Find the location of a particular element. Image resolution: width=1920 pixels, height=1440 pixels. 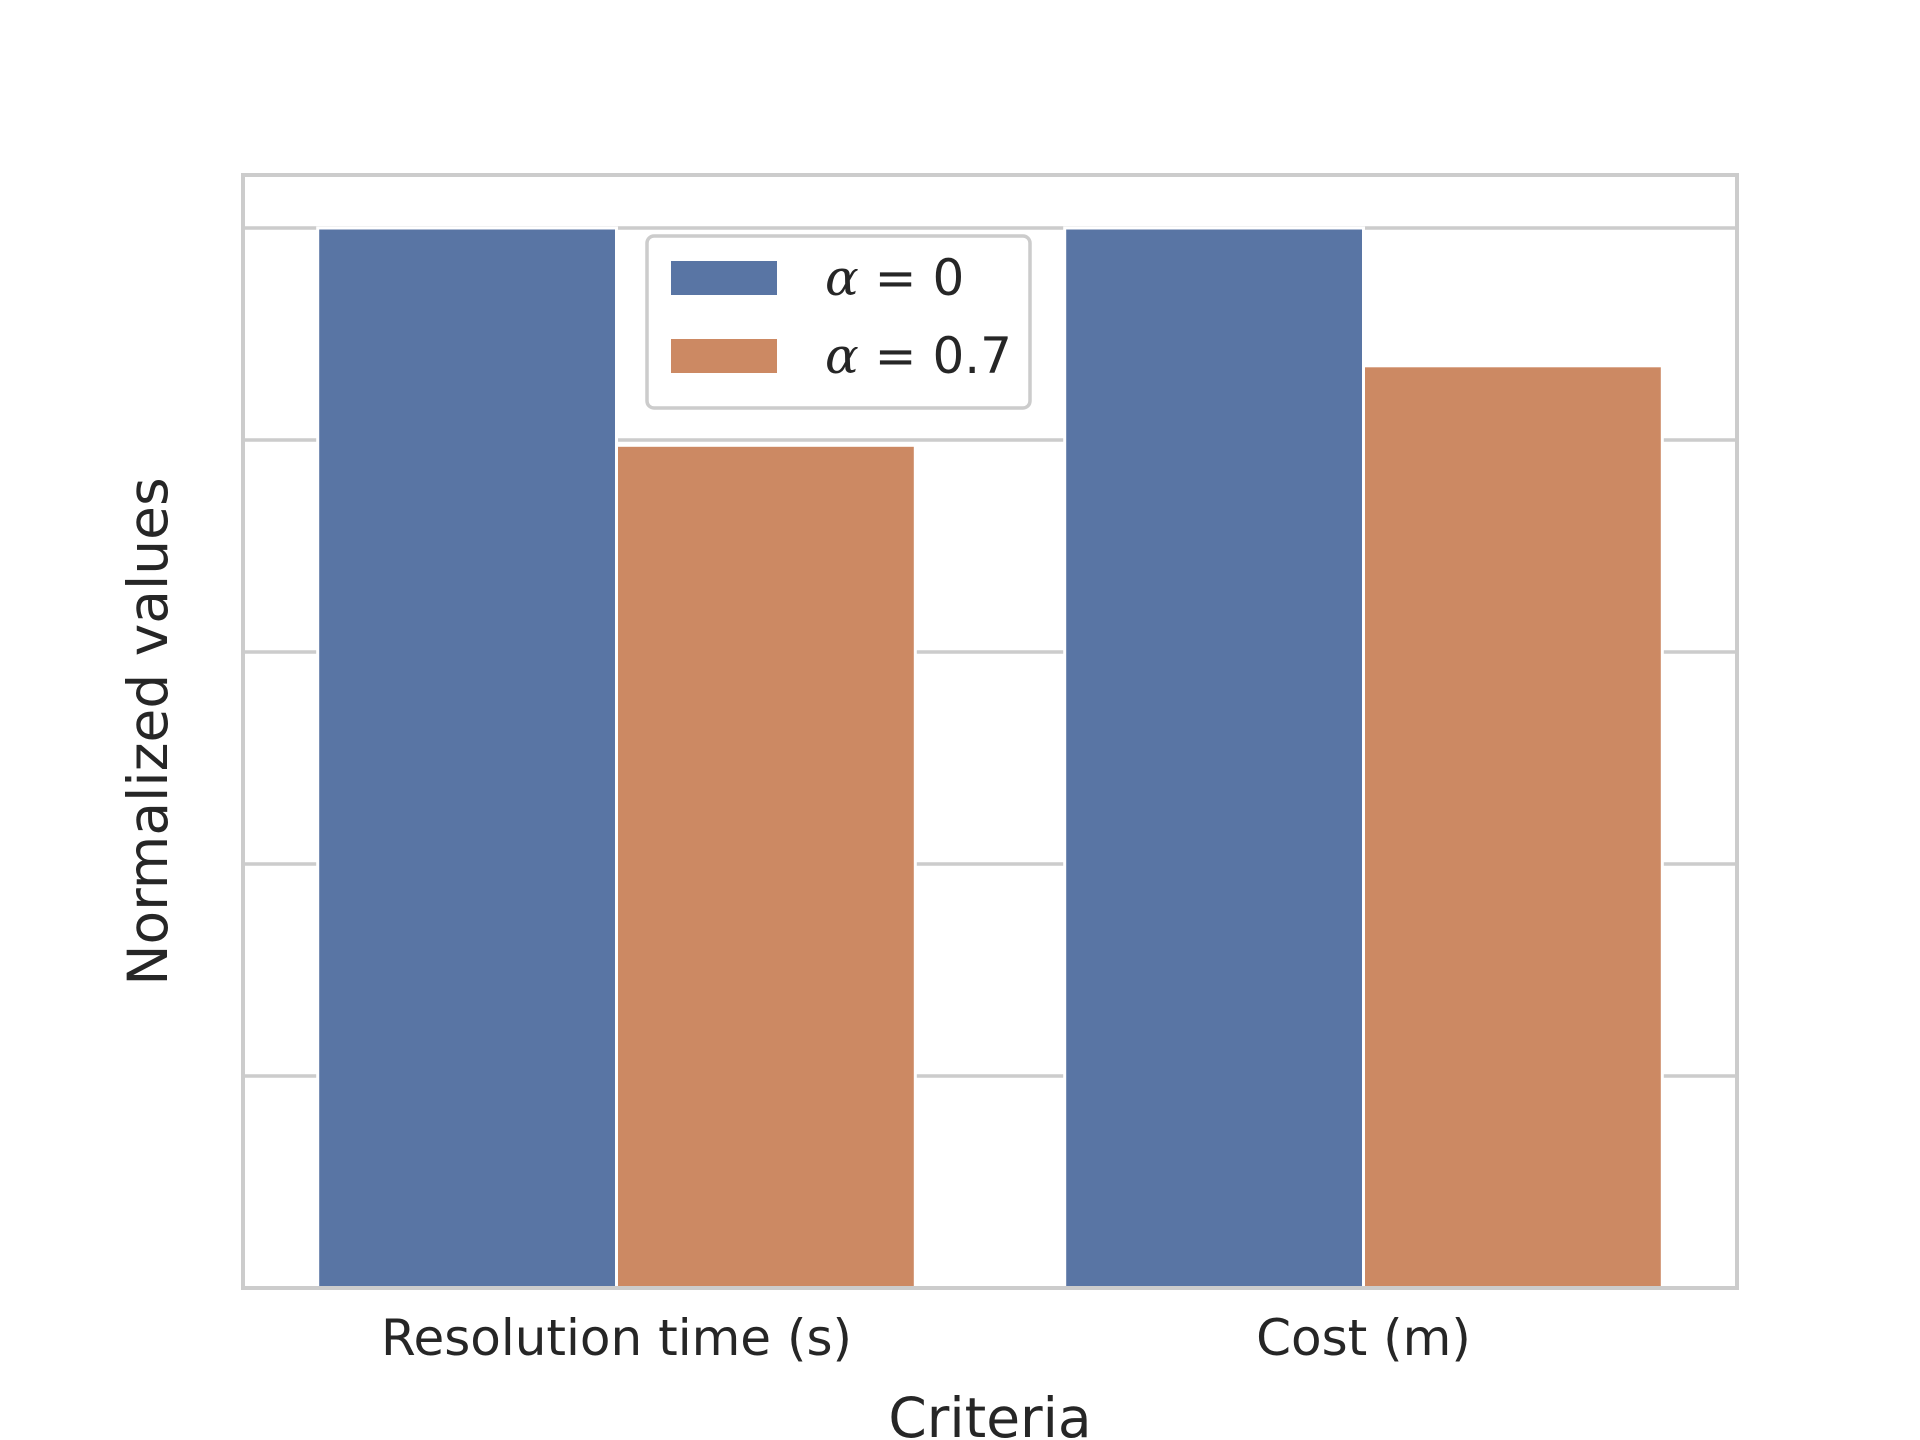

legend-label-1: α = 0.7 is located at coordinates (918, 356).